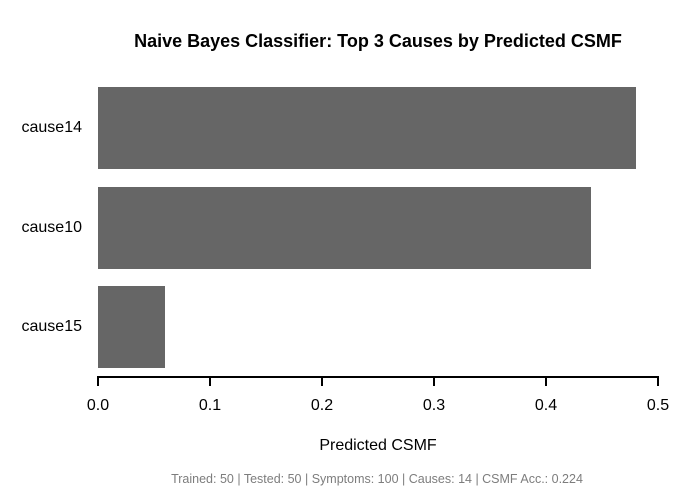 This screenshot has width=698, height=503. Describe the element at coordinates (52, 326) in the screenshot. I see `y-axis-label: cause15` at that location.